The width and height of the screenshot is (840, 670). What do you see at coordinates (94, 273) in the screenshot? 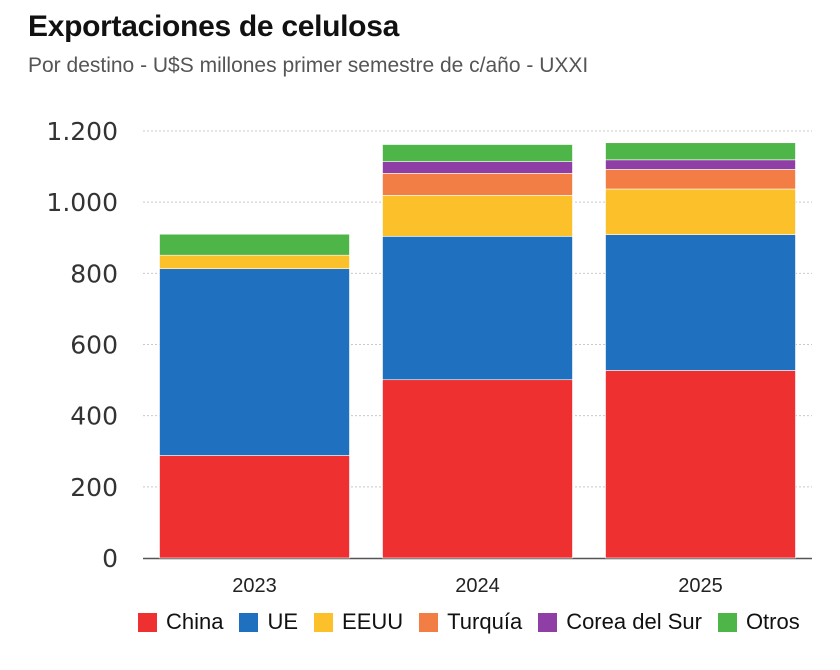
I see `y-tick-label: 800` at bounding box center [94, 273].